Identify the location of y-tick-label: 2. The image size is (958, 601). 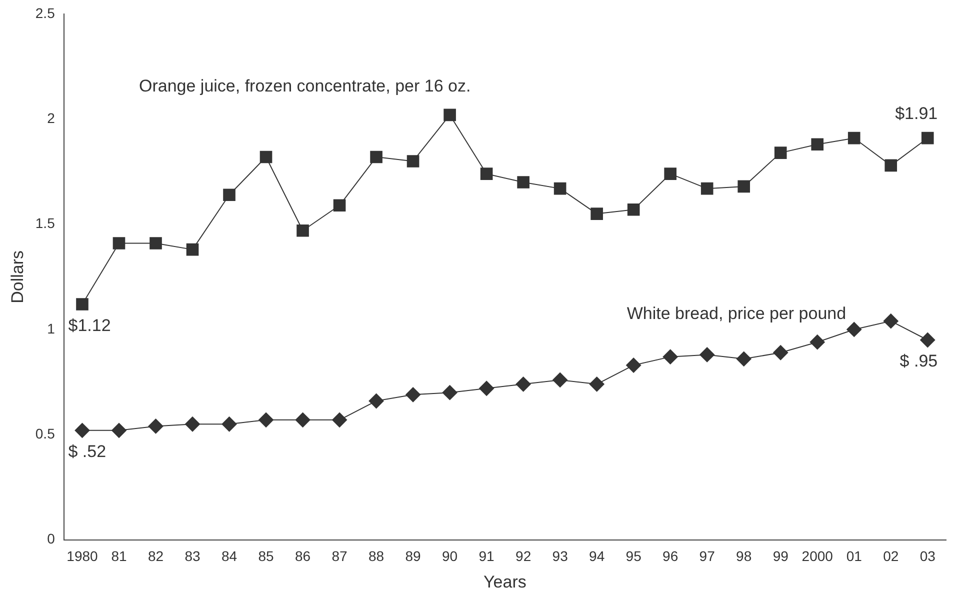
(51, 118).